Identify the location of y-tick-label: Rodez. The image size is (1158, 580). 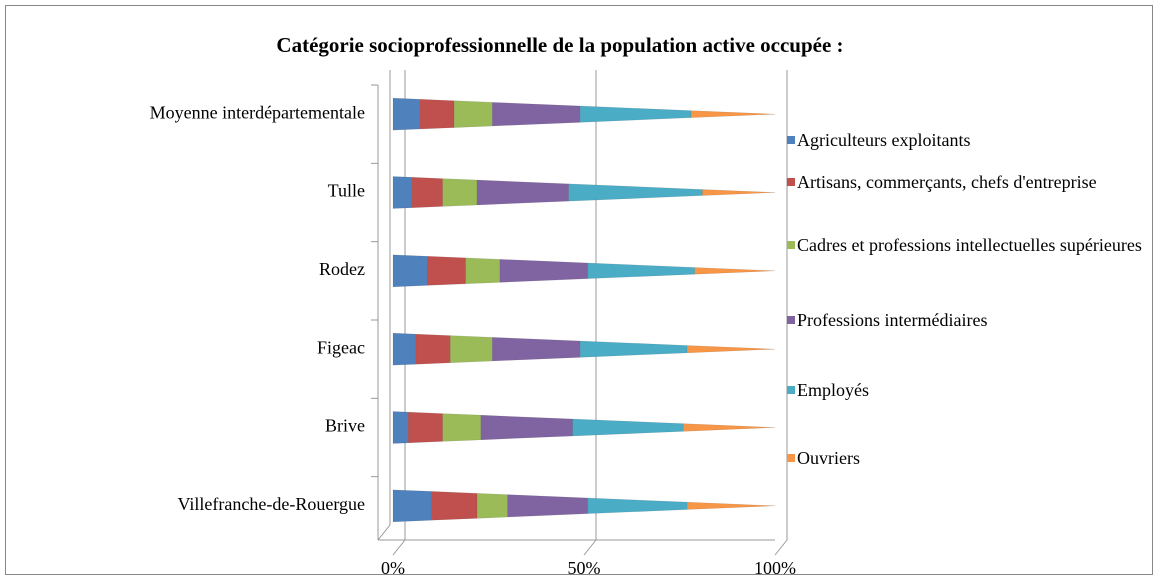
(342, 269).